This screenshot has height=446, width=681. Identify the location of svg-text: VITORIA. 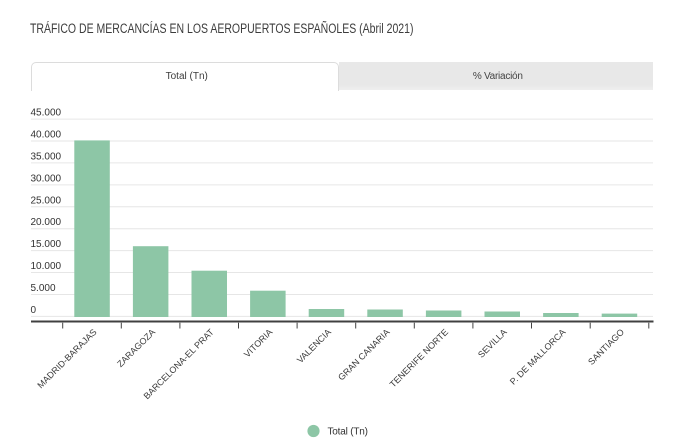
(258, 343).